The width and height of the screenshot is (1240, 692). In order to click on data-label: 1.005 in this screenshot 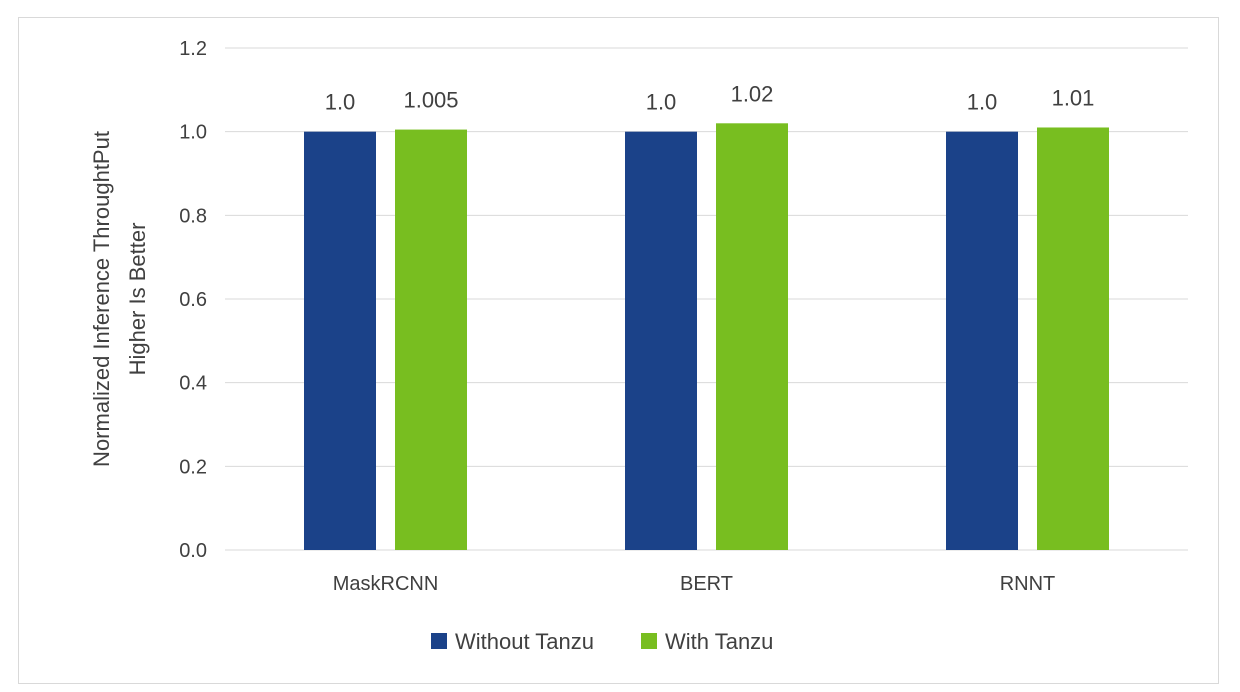, I will do `click(430, 100)`.